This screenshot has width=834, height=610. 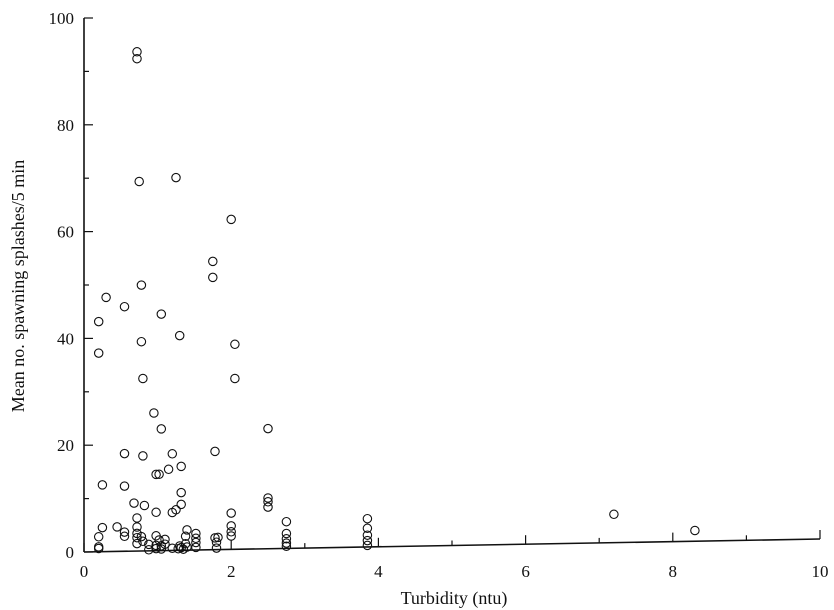 I want to click on x-tick-label: 4, so click(x=378, y=571).